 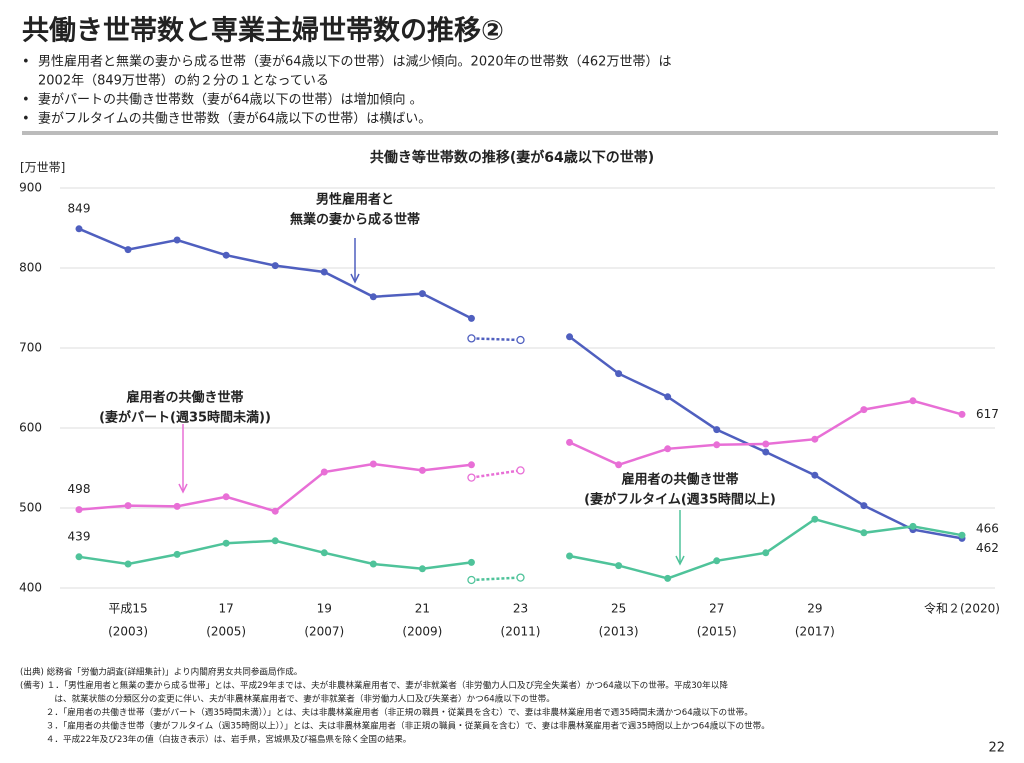 I want to click on x-tick-year: (2007), so click(x=324, y=632).